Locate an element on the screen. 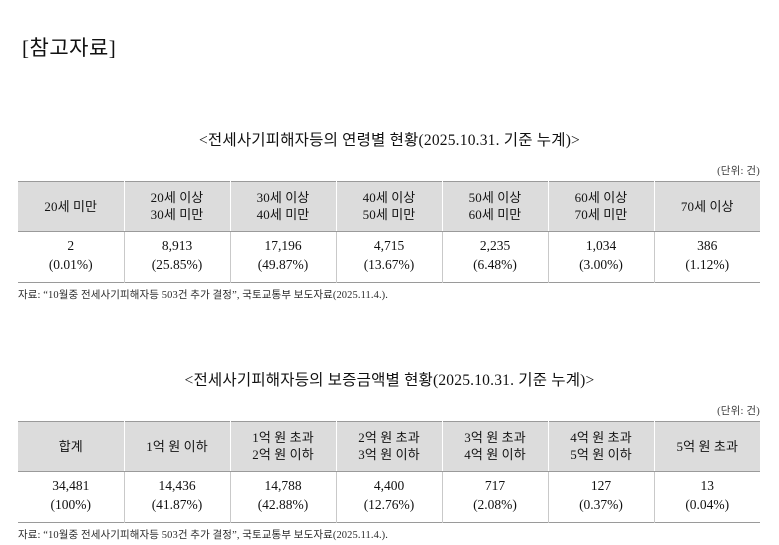 This screenshot has height=545, width=779. cell-count: 17,196 is located at coordinates (283, 246).